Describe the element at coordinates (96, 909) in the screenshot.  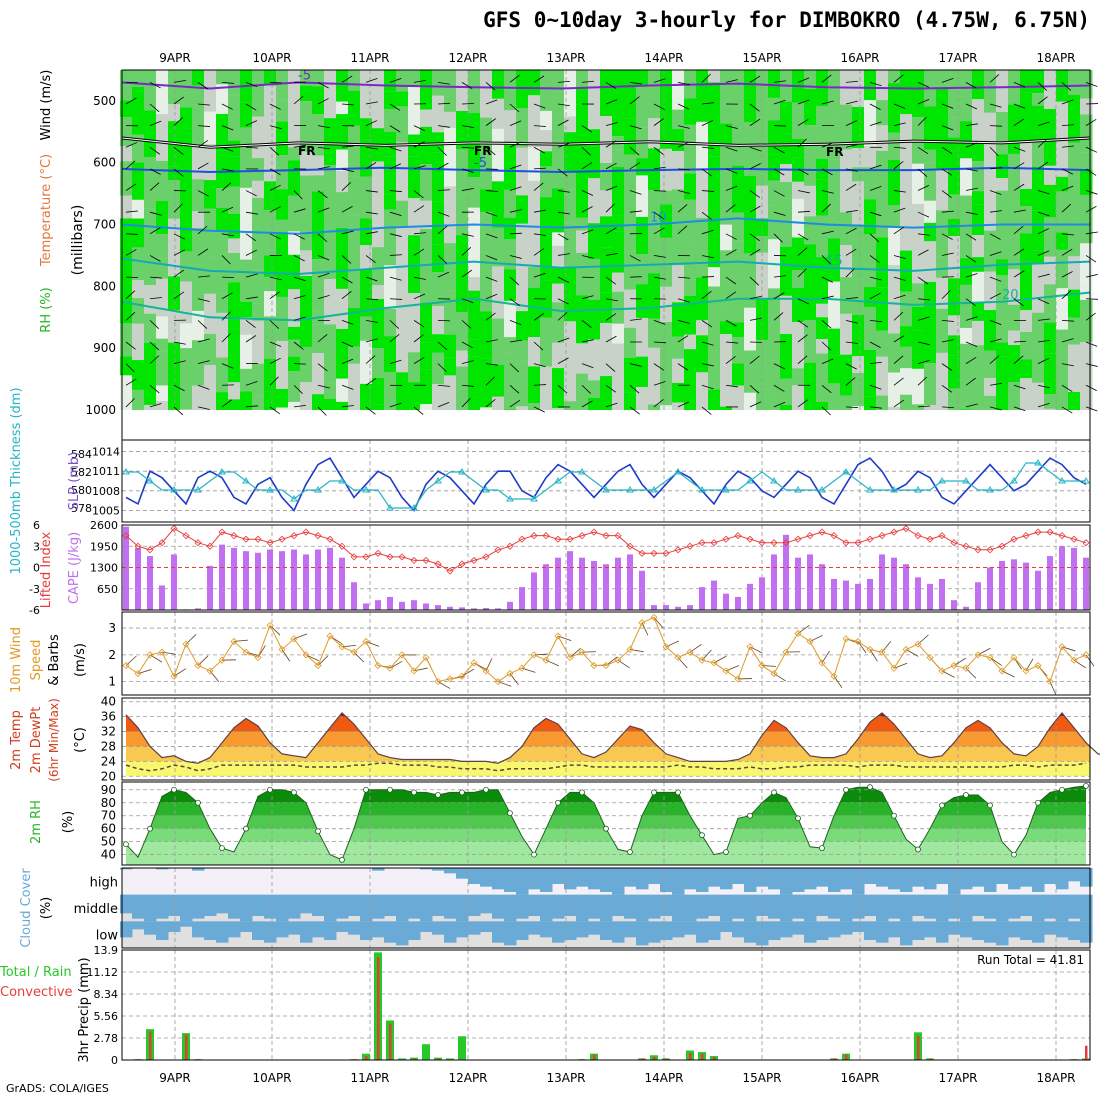
I see `cloud-level-label: middle` at that location.